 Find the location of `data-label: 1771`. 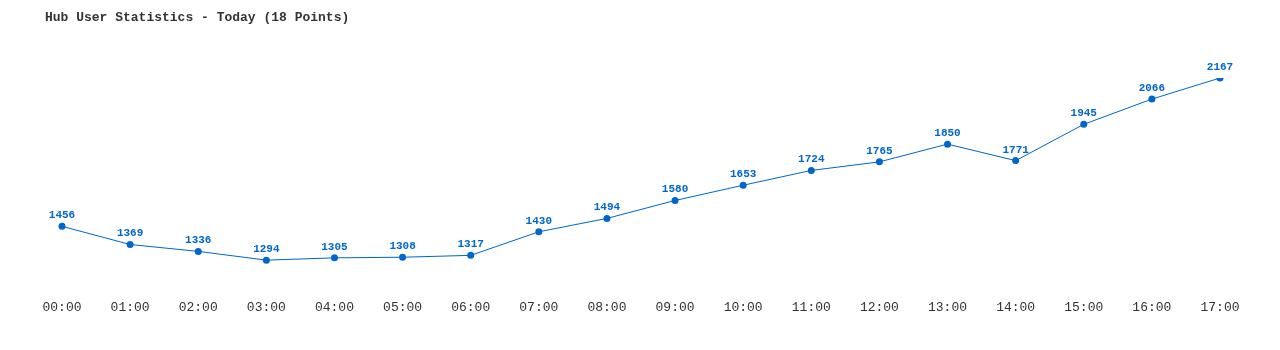

data-label: 1771 is located at coordinates (1016, 149).